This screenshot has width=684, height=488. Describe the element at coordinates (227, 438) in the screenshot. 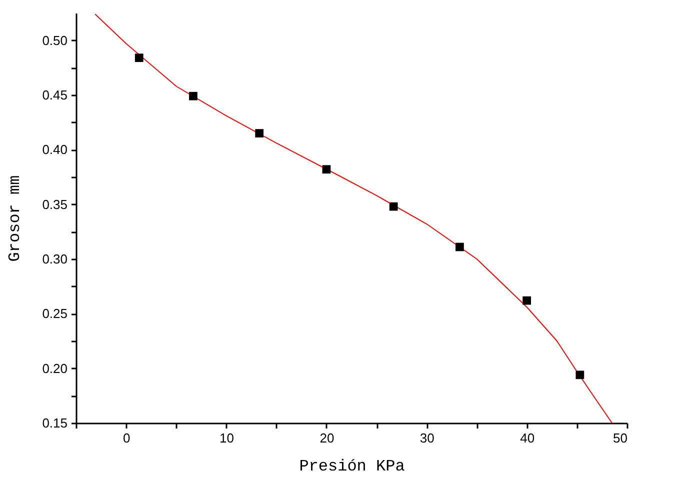

I see `x-tick-label: 10` at that location.